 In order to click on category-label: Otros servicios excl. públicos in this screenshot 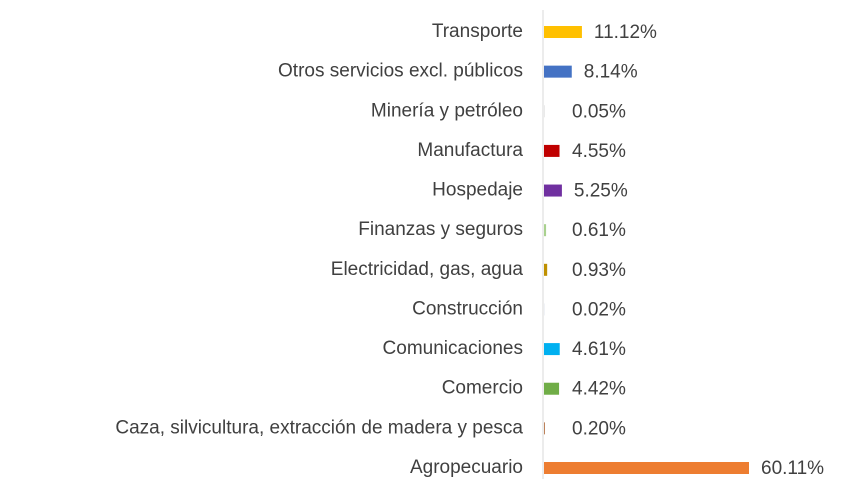, I will do `click(400, 71)`.